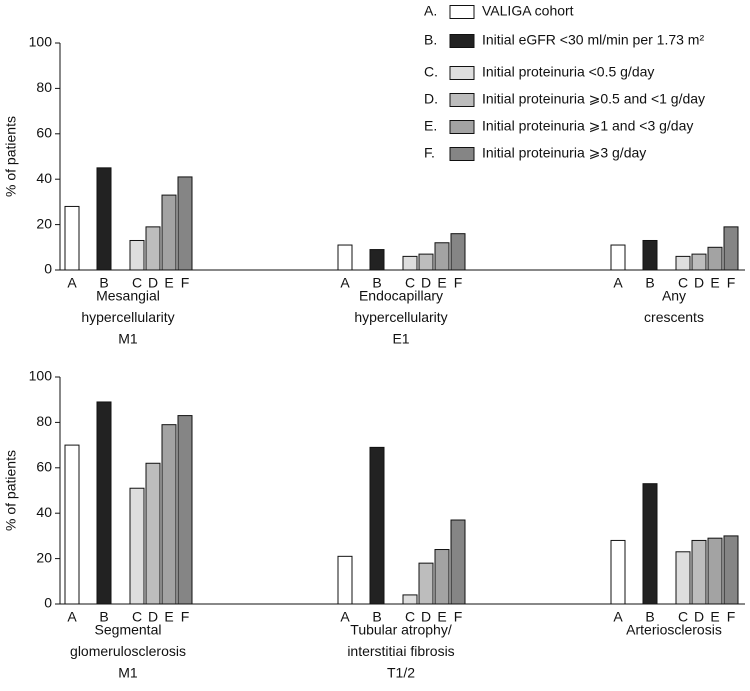  What do you see at coordinates (429, 153) in the screenshot?
I see `legend-key: F.` at bounding box center [429, 153].